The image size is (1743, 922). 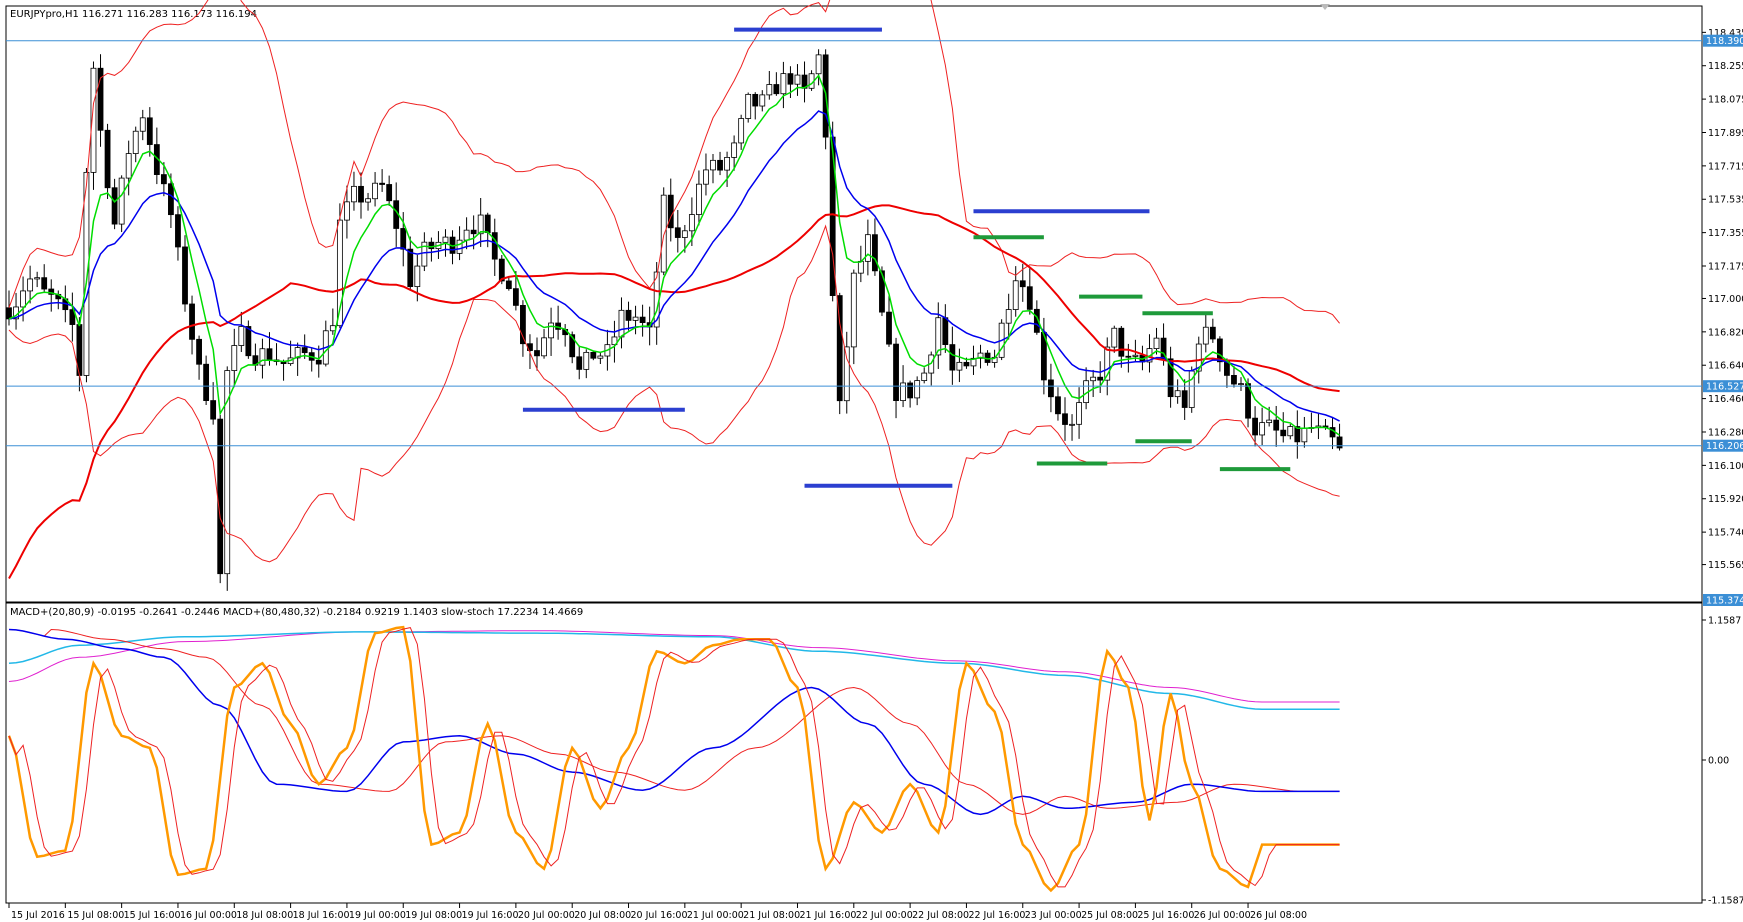 I want to click on indicator-tick-label: 1.1587, so click(x=1724, y=621).